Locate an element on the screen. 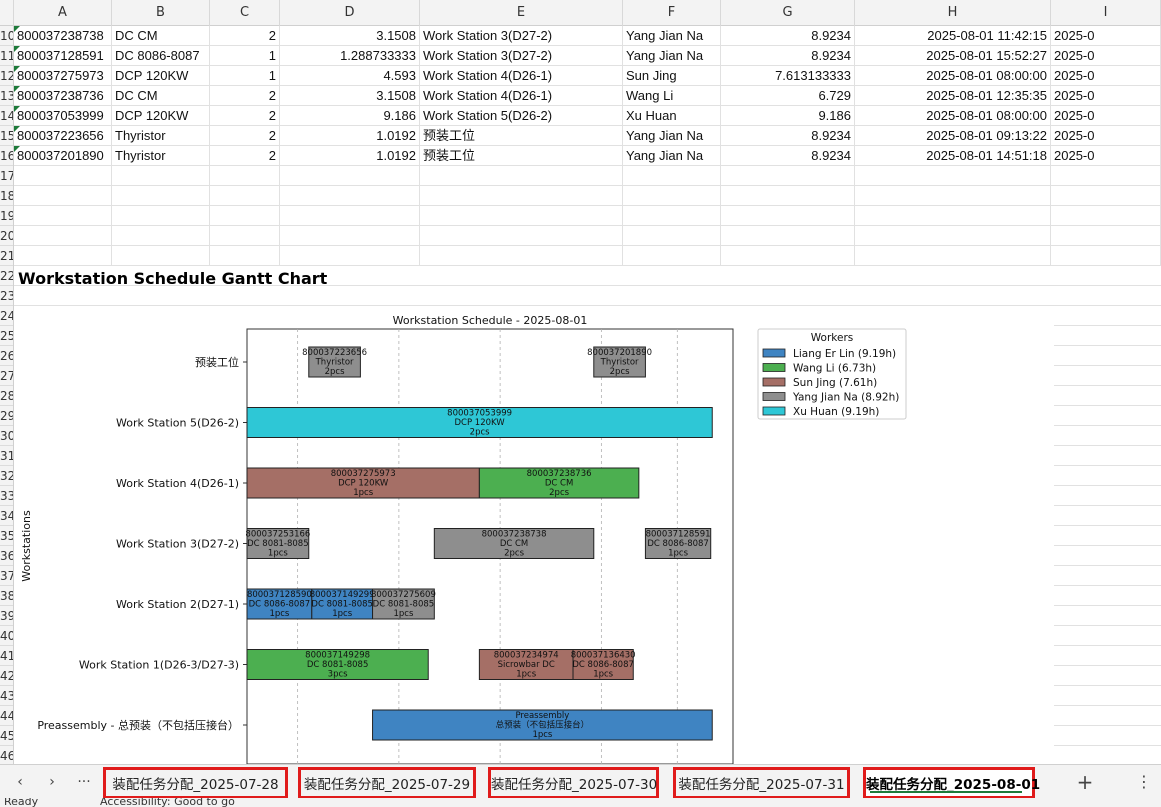 This screenshot has width=1161, height=807. more-sheets-button: ··· is located at coordinates (84, 782).